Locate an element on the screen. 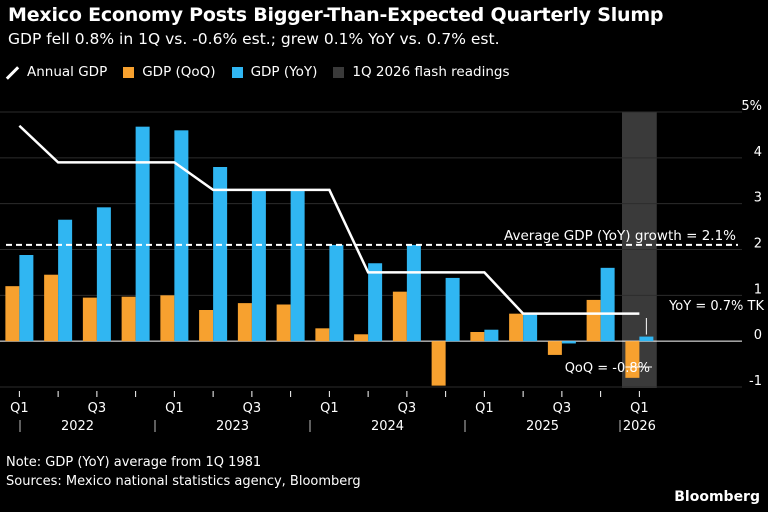  yoy-annotation: YoY = 0.7% TK is located at coordinates (716, 306).